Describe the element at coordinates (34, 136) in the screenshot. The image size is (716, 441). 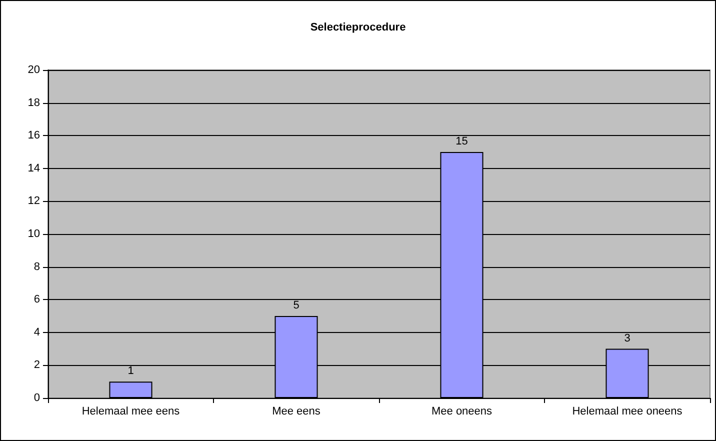
I see `y-tick-label: 16` at that location.